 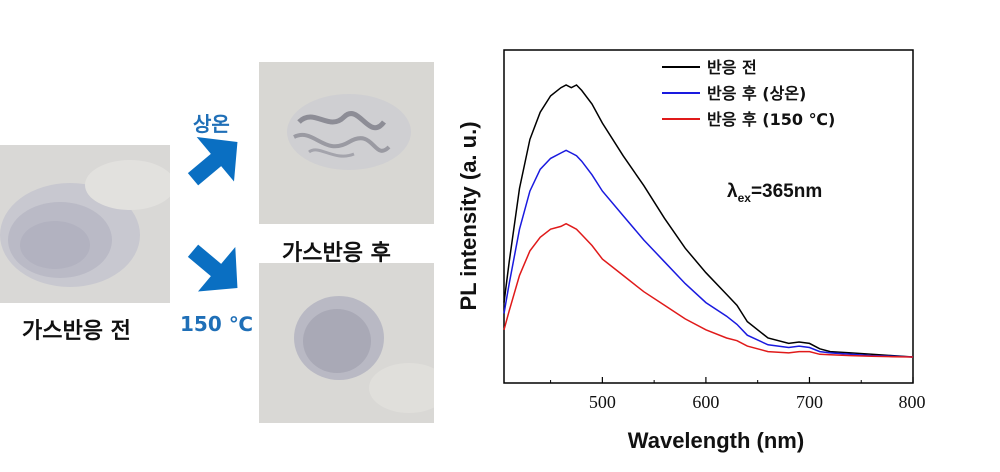 I want to click on arrow-down-right-icon, so click(x=216, y=272).